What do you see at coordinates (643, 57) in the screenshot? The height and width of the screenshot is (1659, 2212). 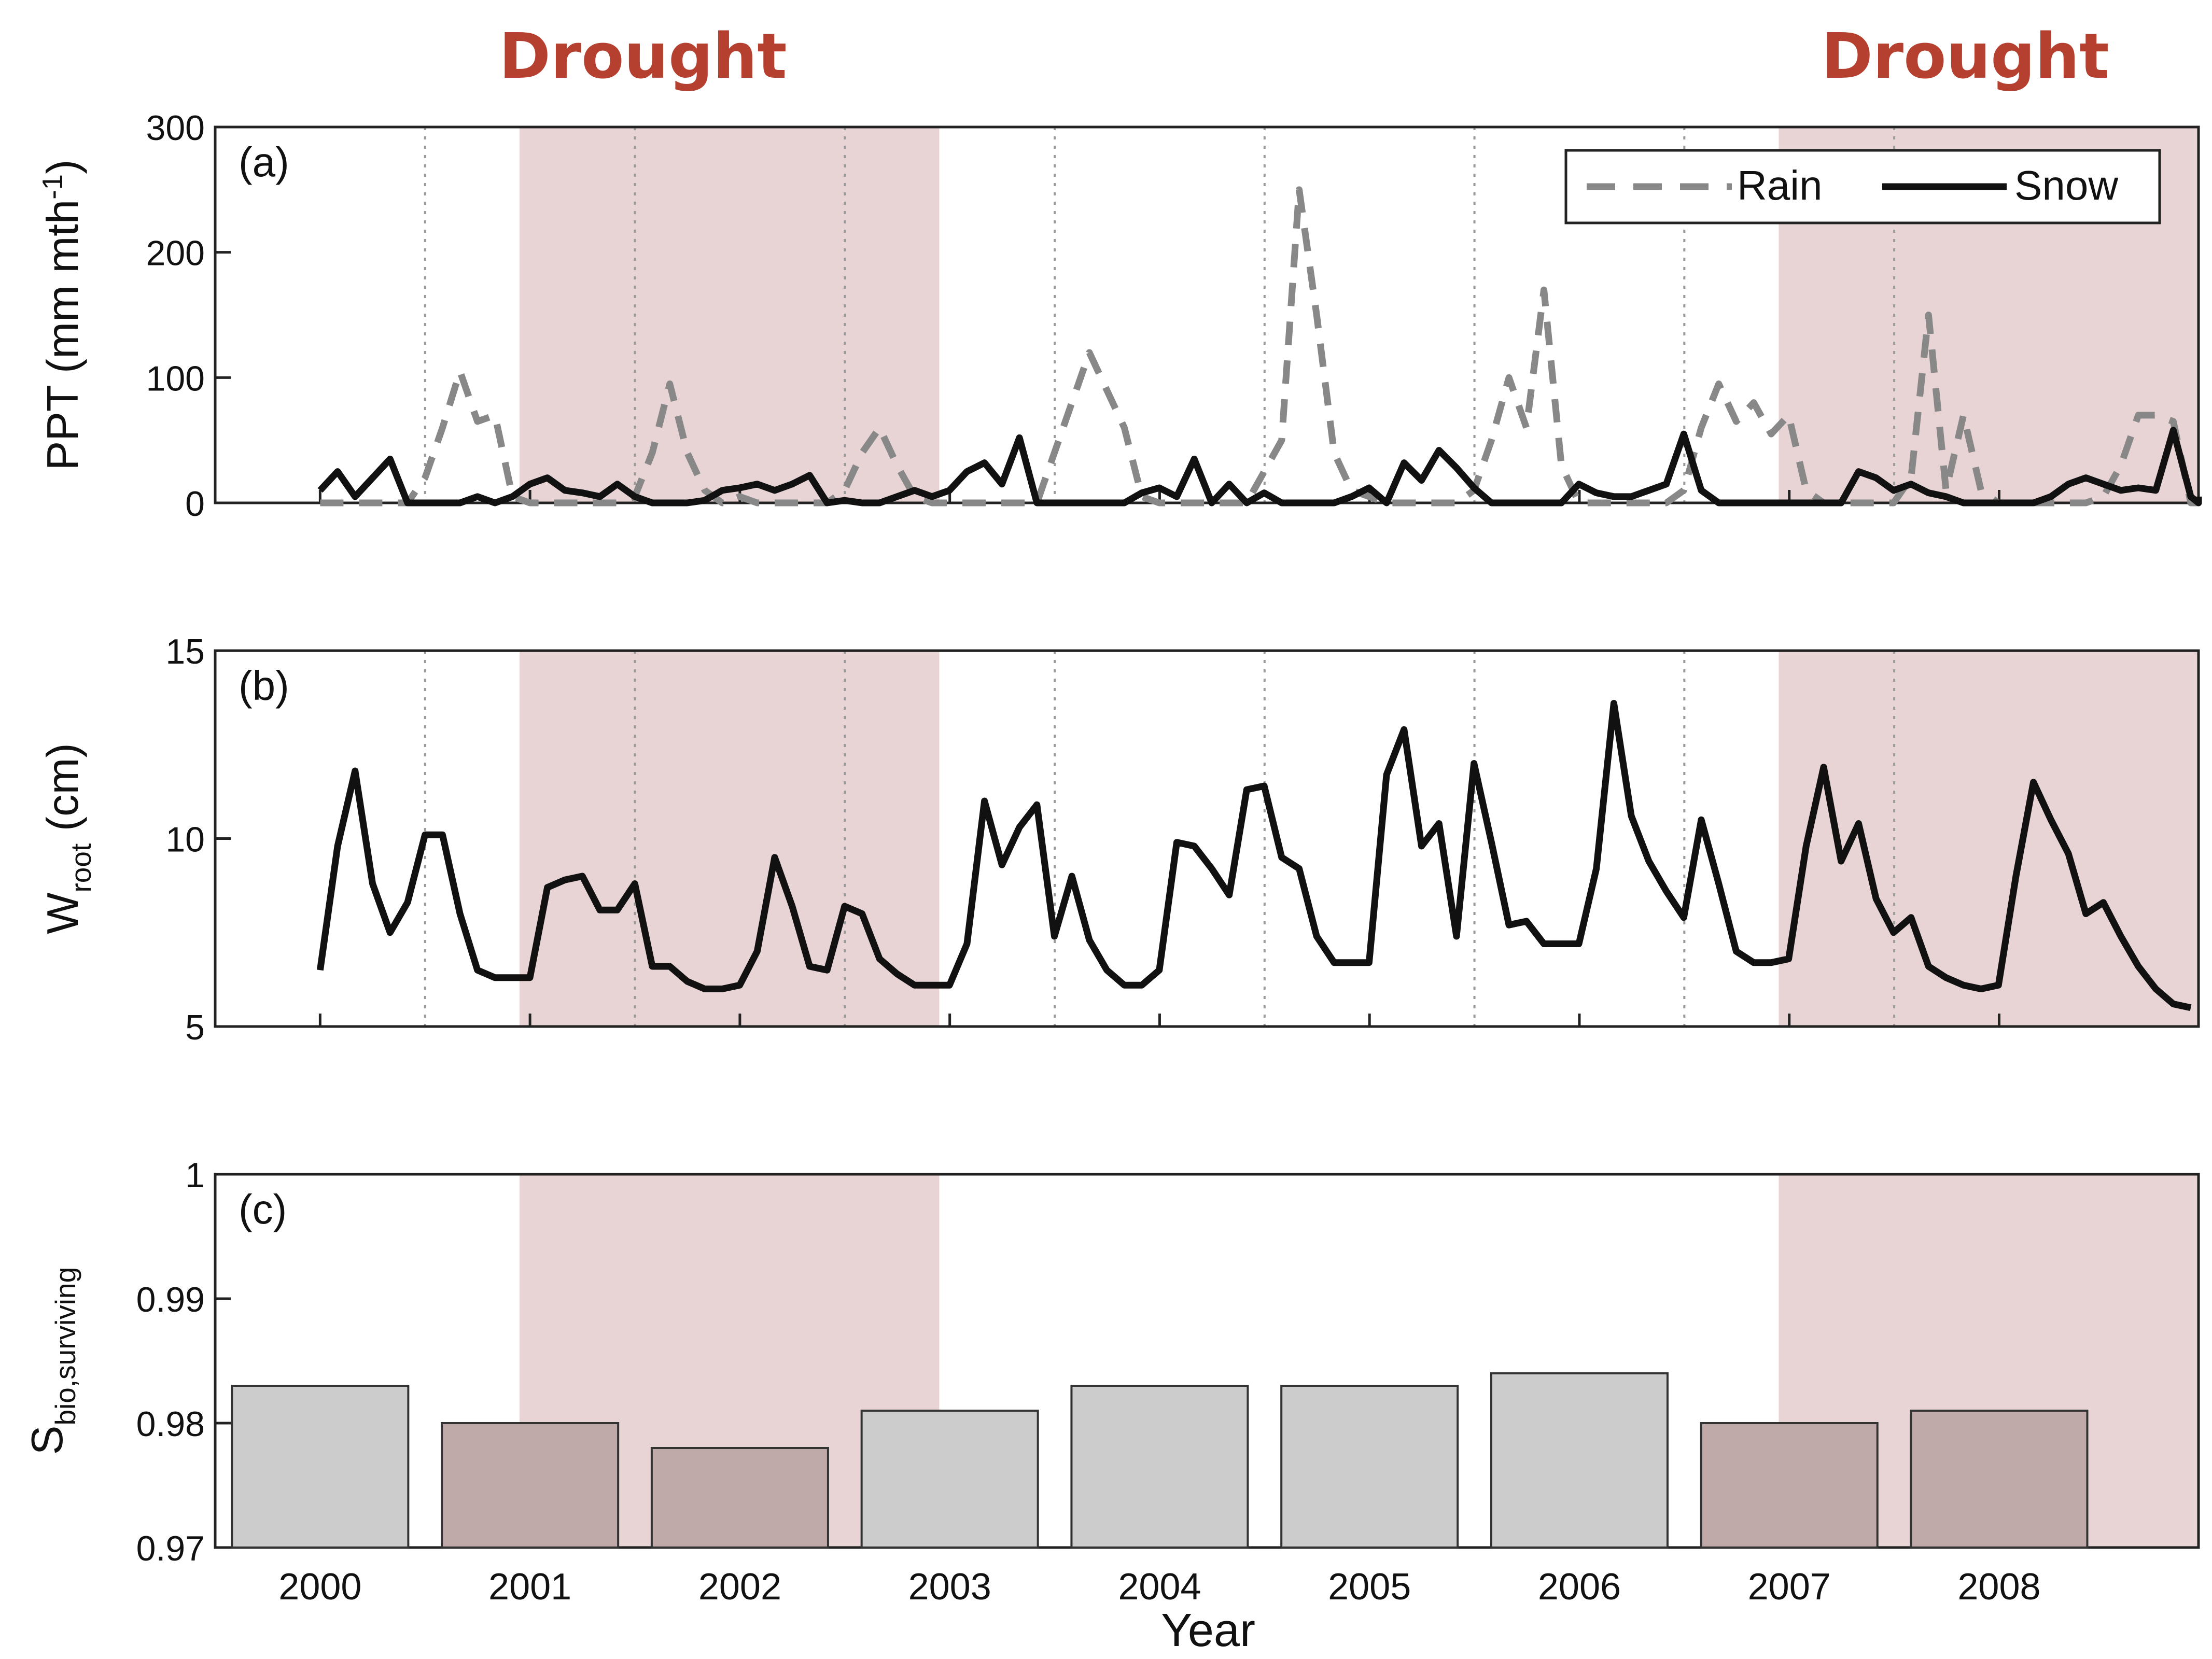 I see `drought-label-left: Drought` at bounding box center [643, 57].